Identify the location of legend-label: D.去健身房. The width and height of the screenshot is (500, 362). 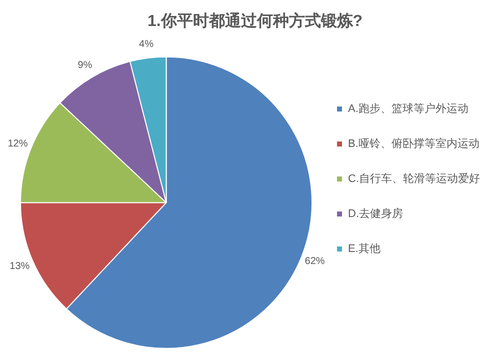
(375, 213).